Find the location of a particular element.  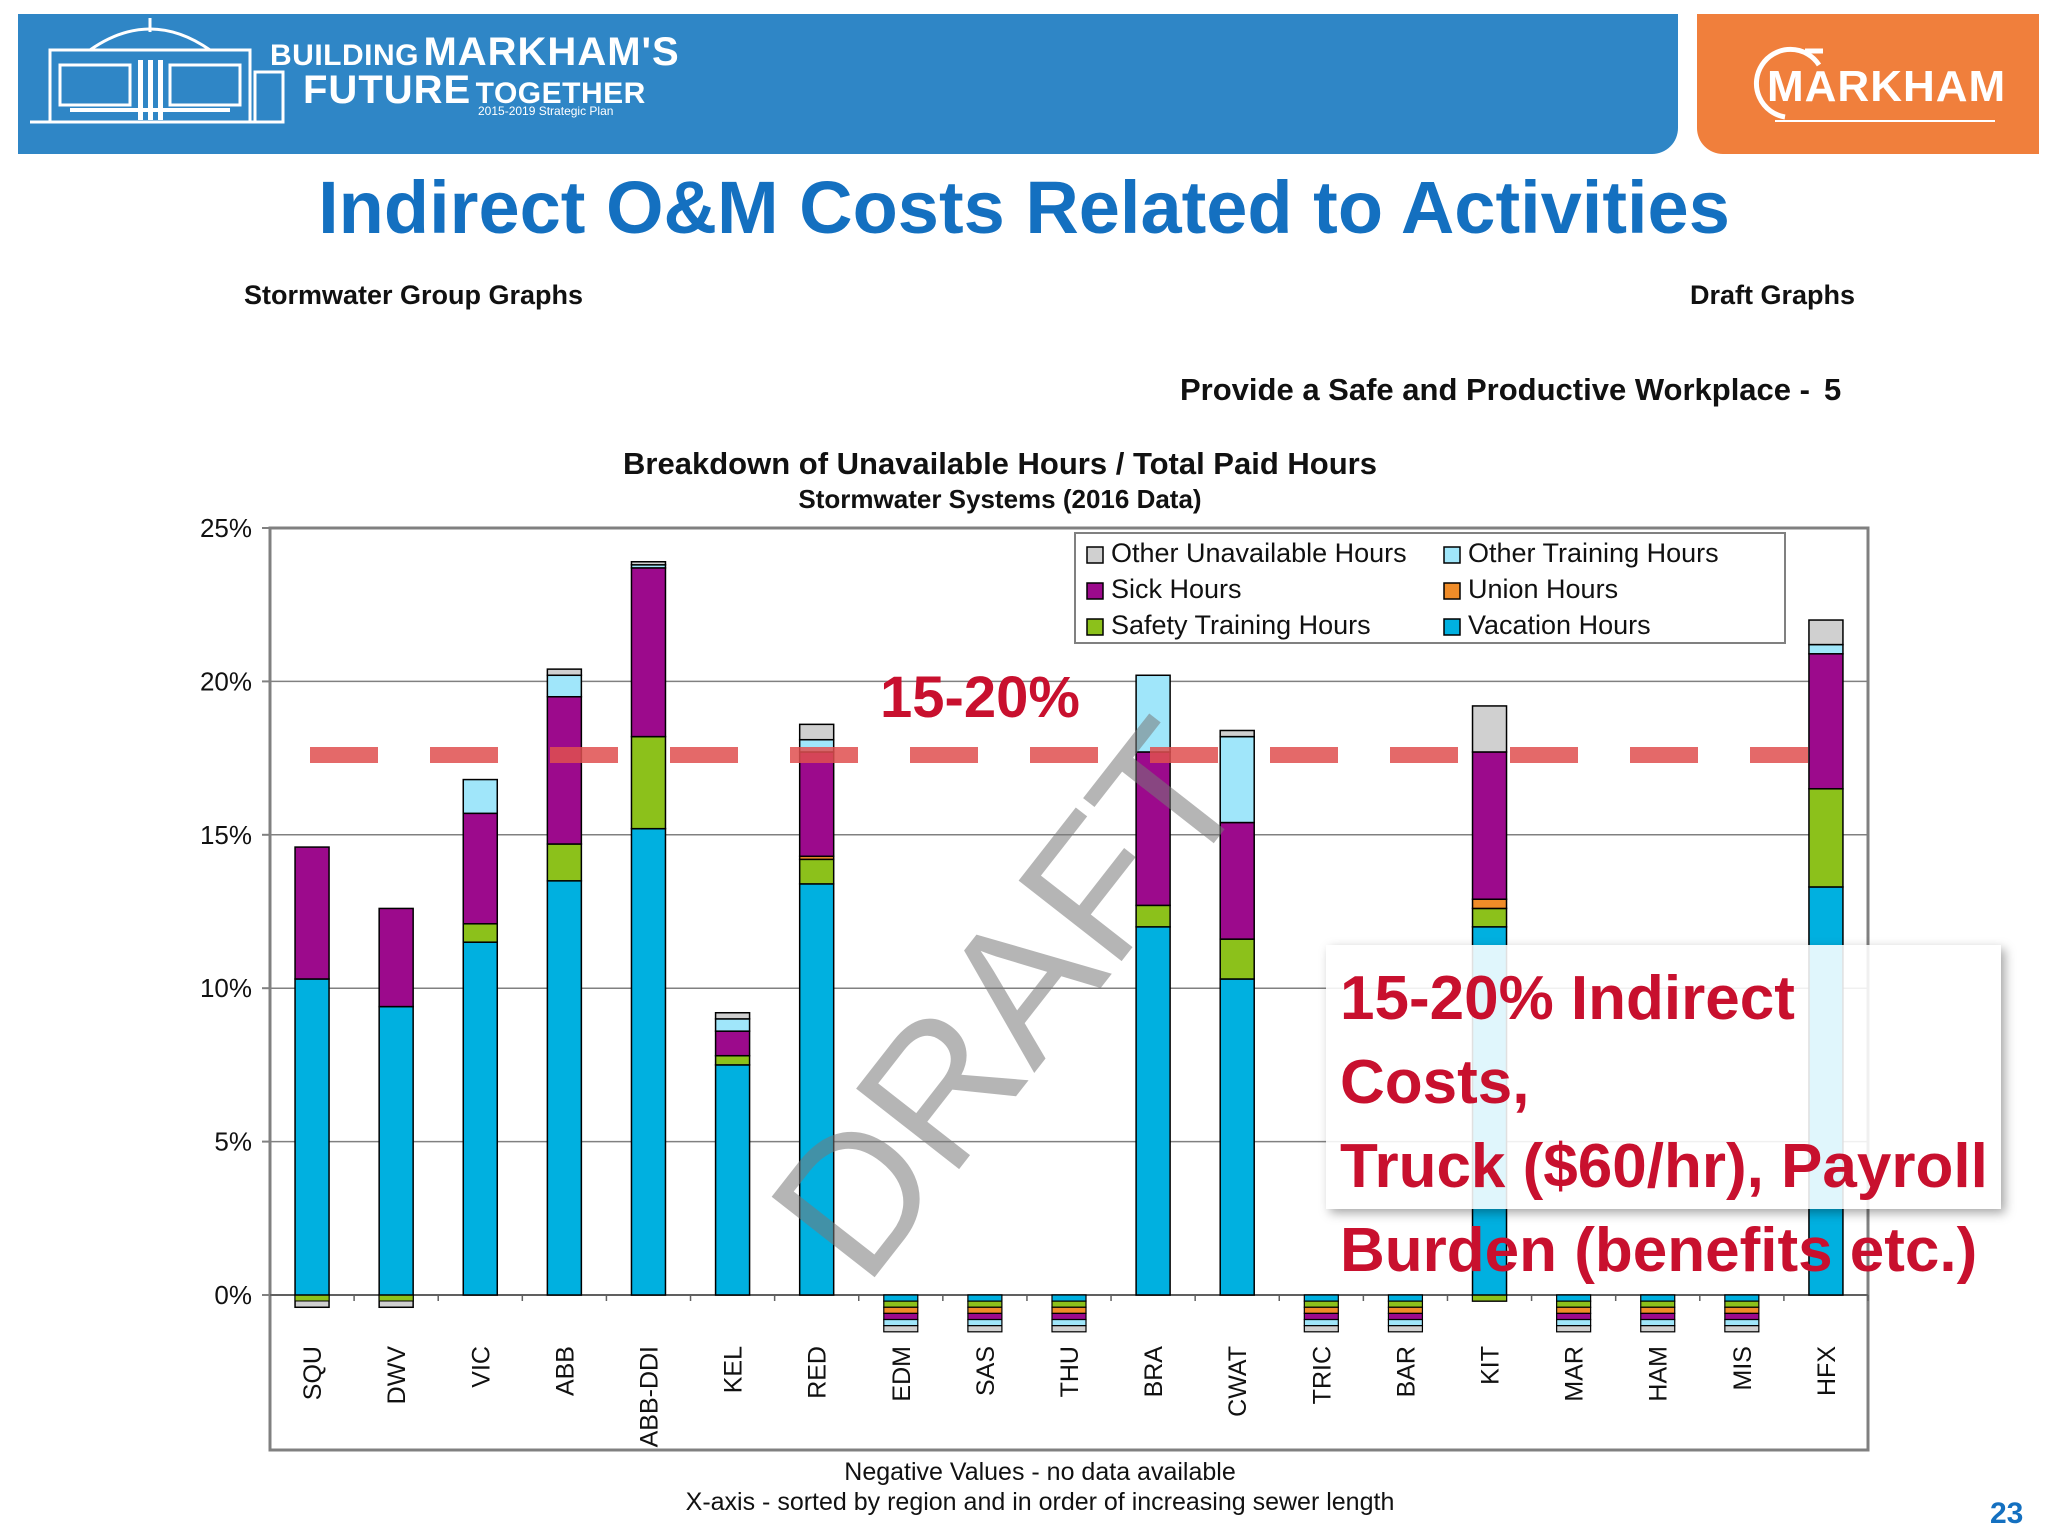

legend-label: Vacation Hours is located at coordinates (1559, 625).